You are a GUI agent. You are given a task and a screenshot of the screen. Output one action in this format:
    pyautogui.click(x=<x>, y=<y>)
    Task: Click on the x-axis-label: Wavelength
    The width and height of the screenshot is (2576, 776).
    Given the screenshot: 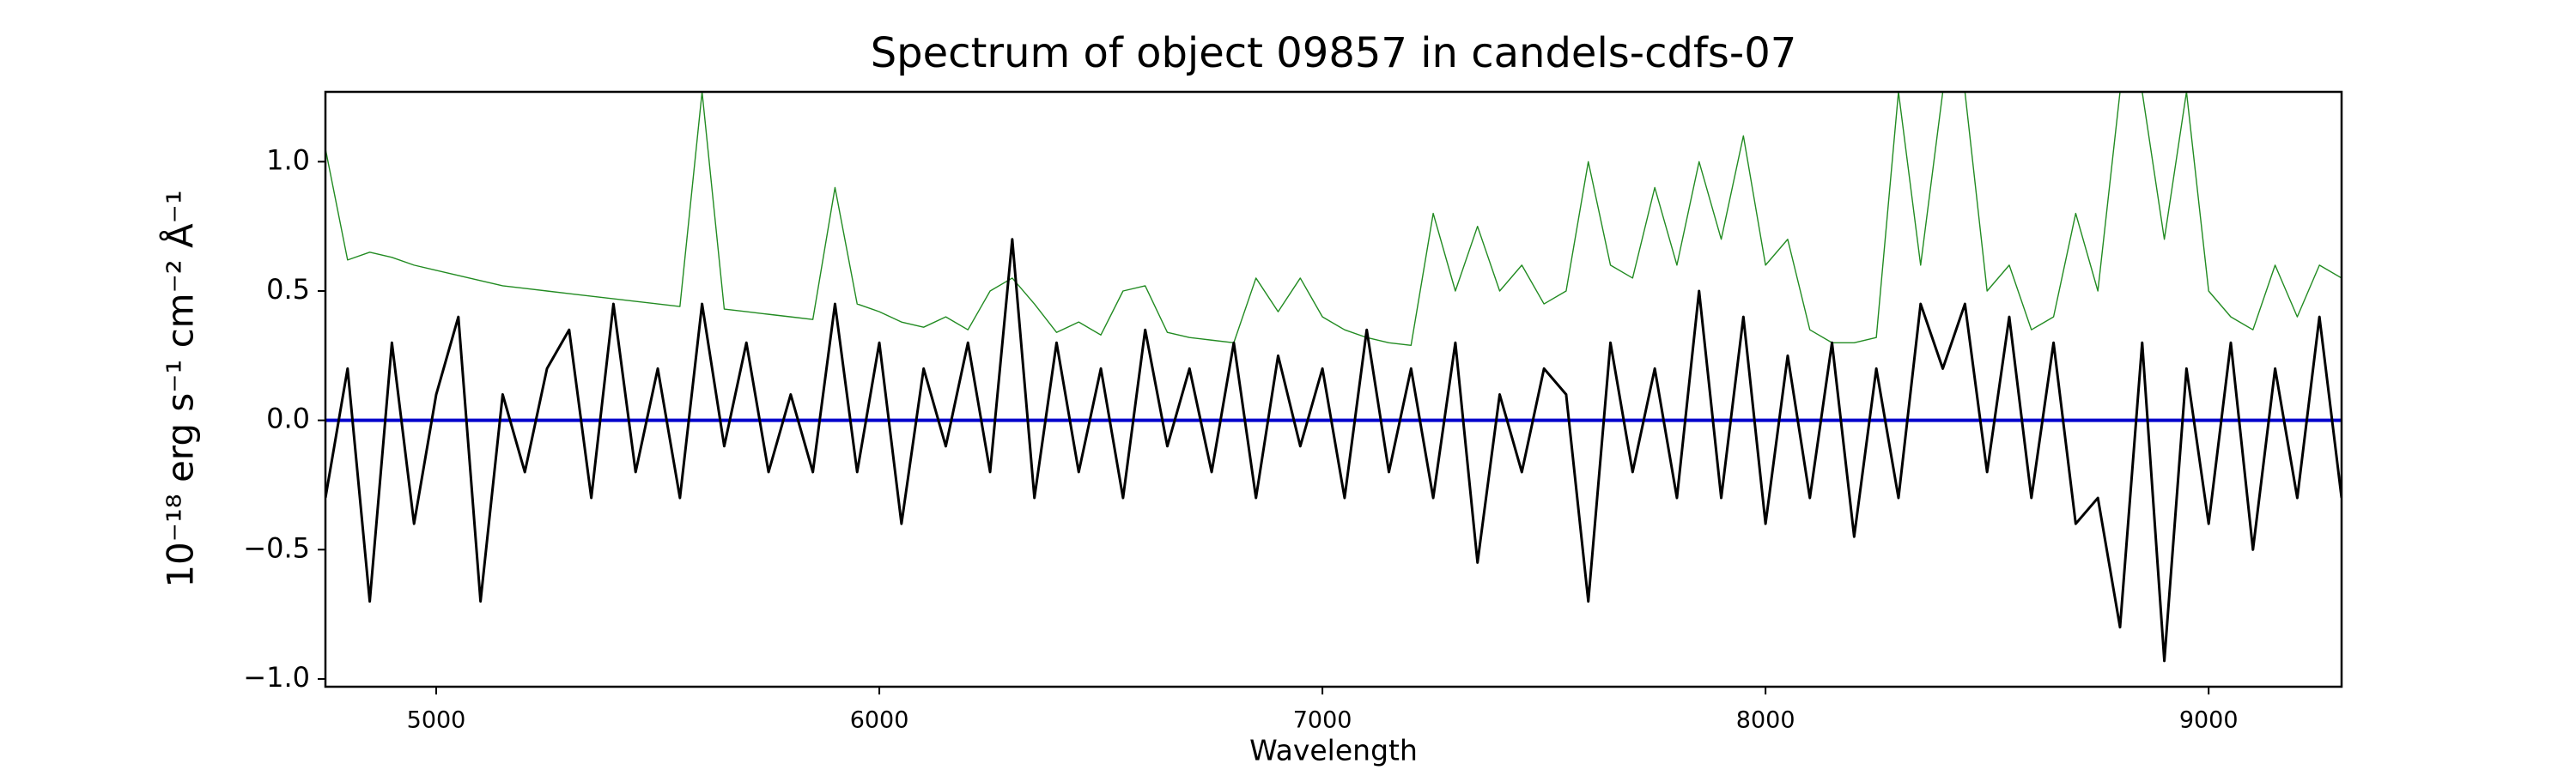 What is the action you would take?
    pyautogui.click(x=1334, y=750)
    